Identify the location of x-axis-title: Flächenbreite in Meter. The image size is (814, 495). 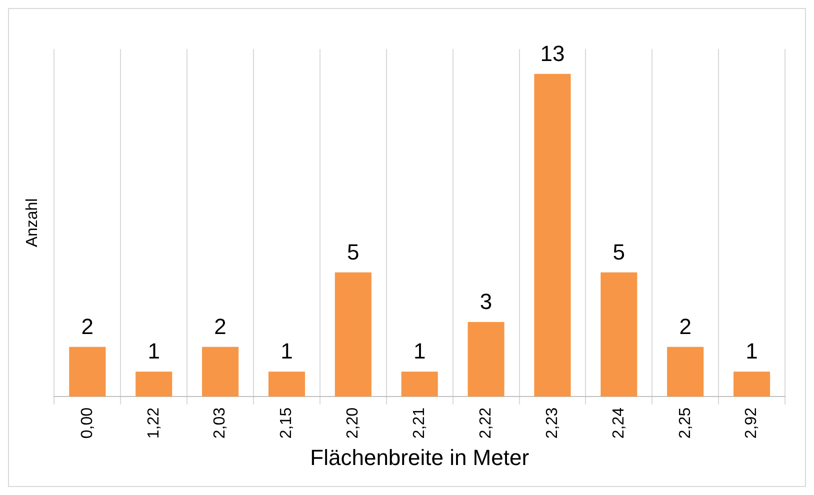
(420, 457).